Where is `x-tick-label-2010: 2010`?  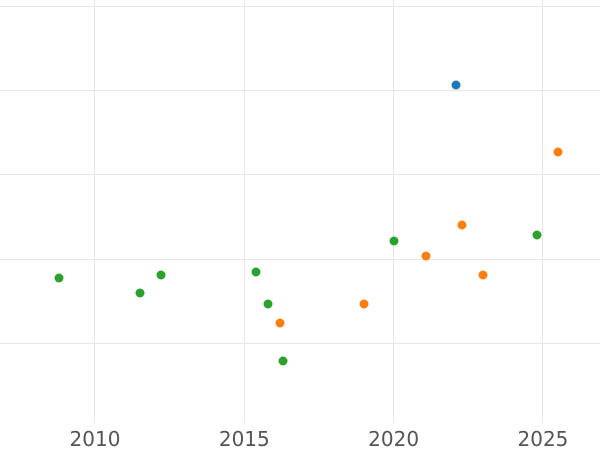 x-tick-label-2010: 2010 is located at coordinates (95, 438).